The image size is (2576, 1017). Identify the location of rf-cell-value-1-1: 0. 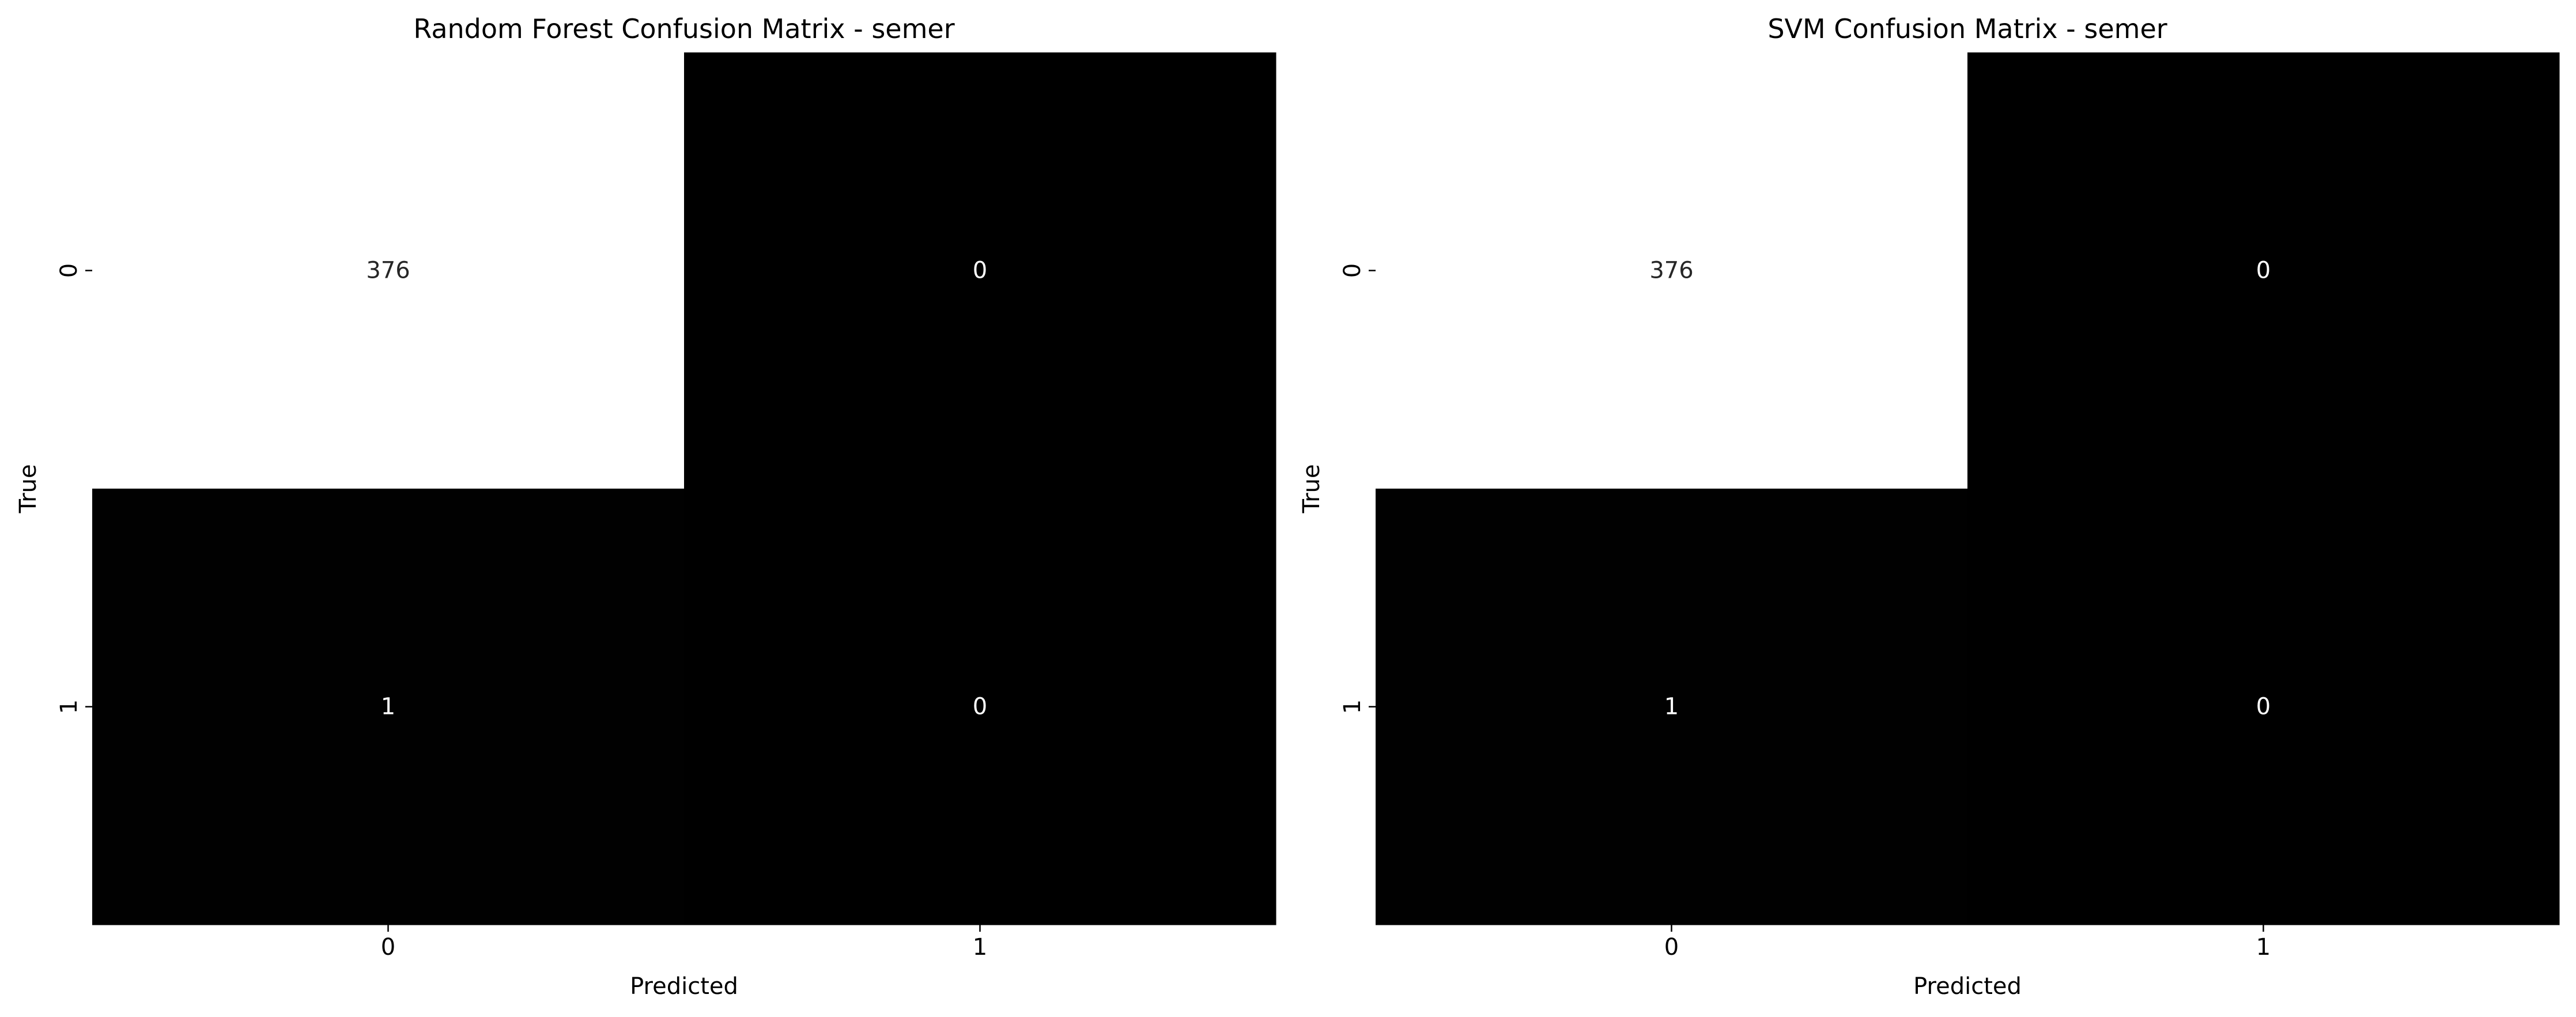
(980, 707).